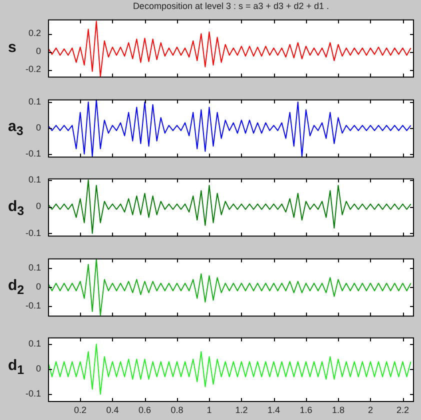 The width and height of the screenshot is (421, 420). What do you see at coordinates (144, 409) in the screenshot?
I see `x-tick-label: 0.6` at bounding box center [144, 409].